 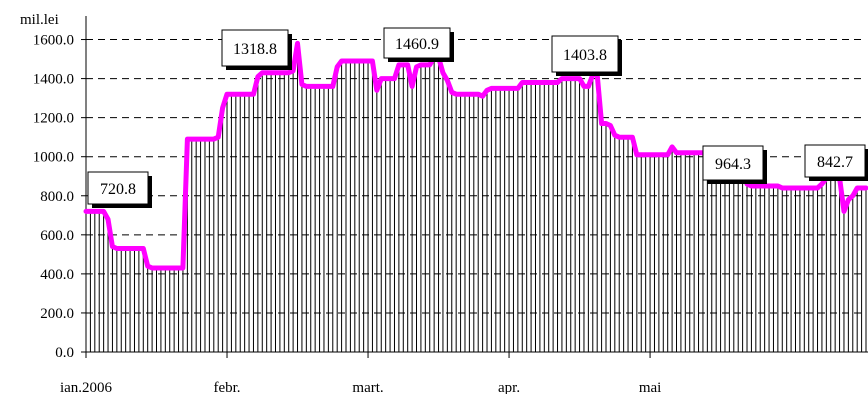 What do you see at coordinates (86, 387) in the screenshot?
I see `x-month-label: ian.2006` at bounding box center [86, 387].